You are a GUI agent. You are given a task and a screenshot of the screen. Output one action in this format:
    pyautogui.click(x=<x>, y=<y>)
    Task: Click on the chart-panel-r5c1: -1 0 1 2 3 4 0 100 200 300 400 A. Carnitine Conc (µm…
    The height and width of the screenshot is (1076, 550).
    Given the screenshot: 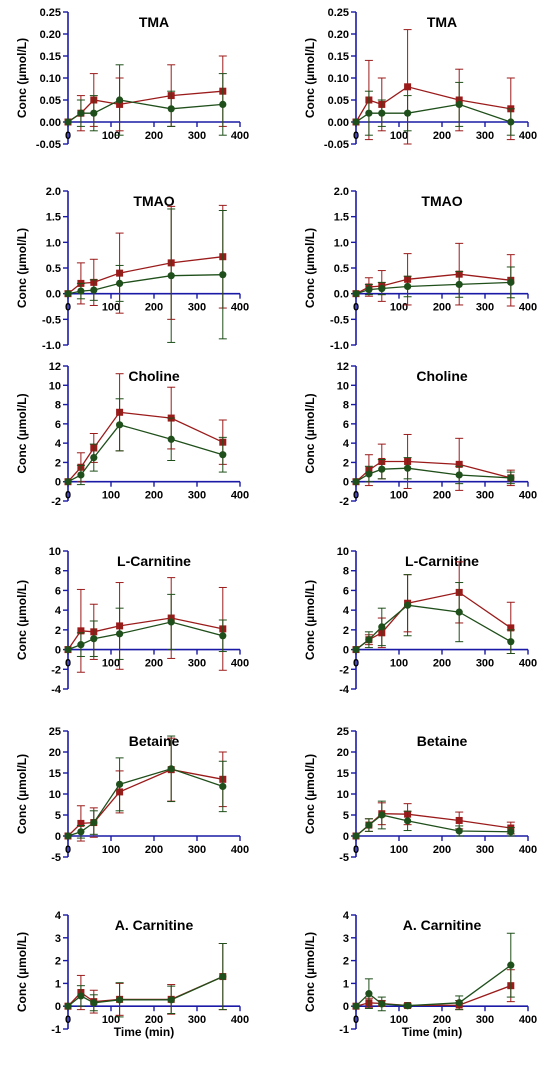 What is the action you would take?
    pyautogui.click(x=420, y=974)
    